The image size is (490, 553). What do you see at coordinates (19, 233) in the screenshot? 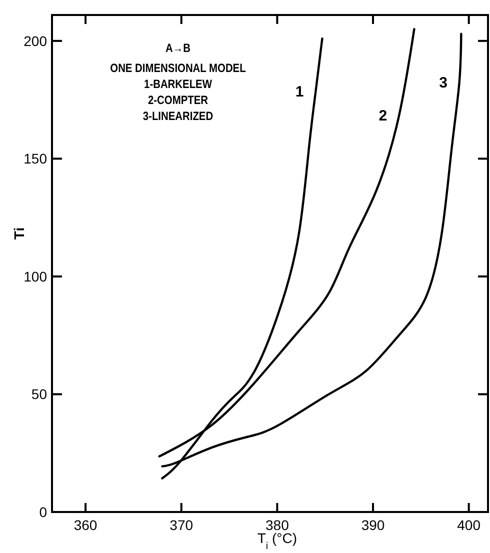
I see `y-axis-title: Ti` at bounding box center [19, 233].